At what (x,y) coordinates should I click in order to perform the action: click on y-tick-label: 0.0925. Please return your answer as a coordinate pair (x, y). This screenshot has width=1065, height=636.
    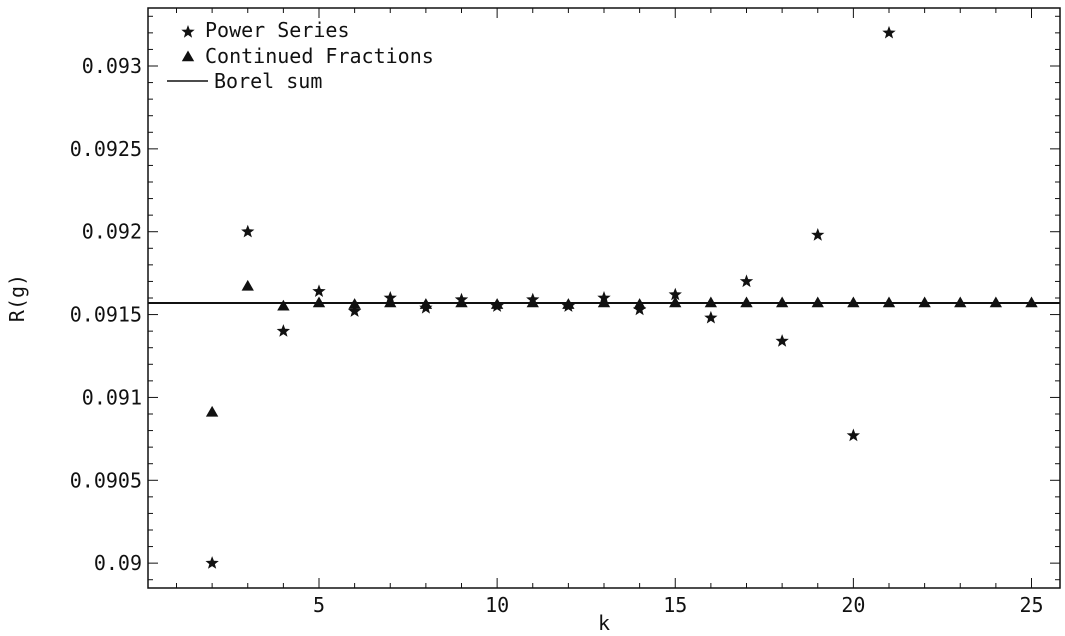
    Looking at the image, I should click on (106, 149).